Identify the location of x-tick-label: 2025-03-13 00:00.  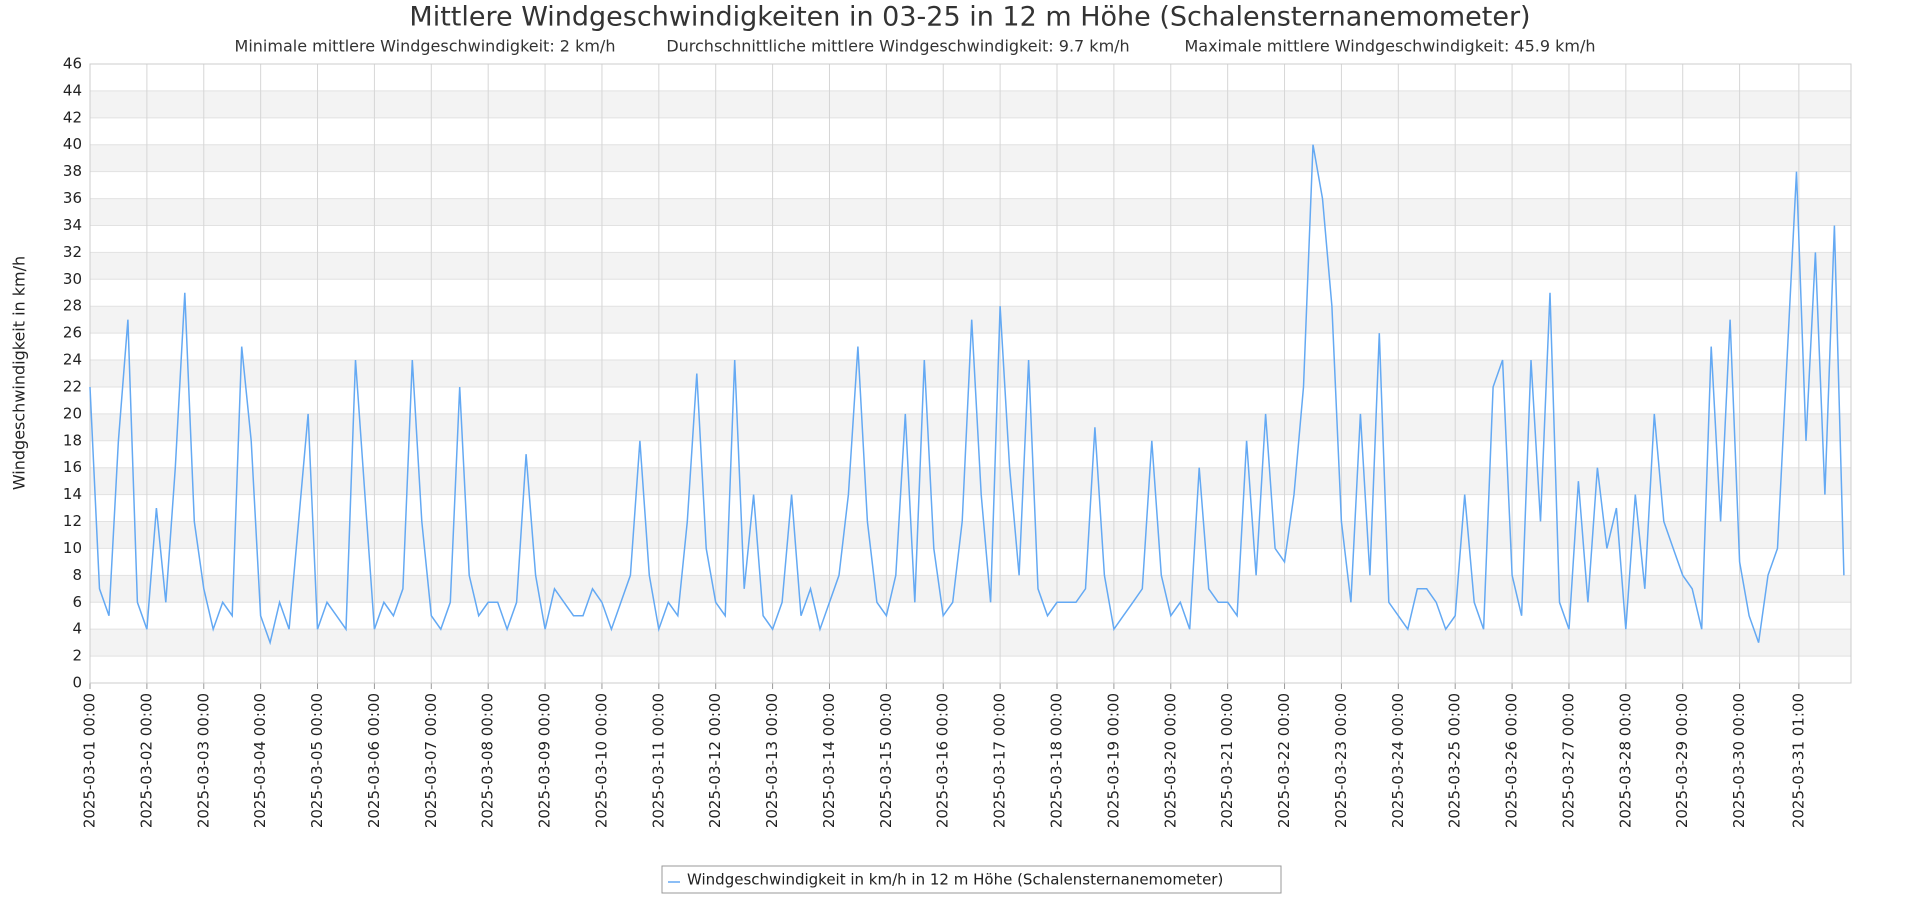
(772, 760).